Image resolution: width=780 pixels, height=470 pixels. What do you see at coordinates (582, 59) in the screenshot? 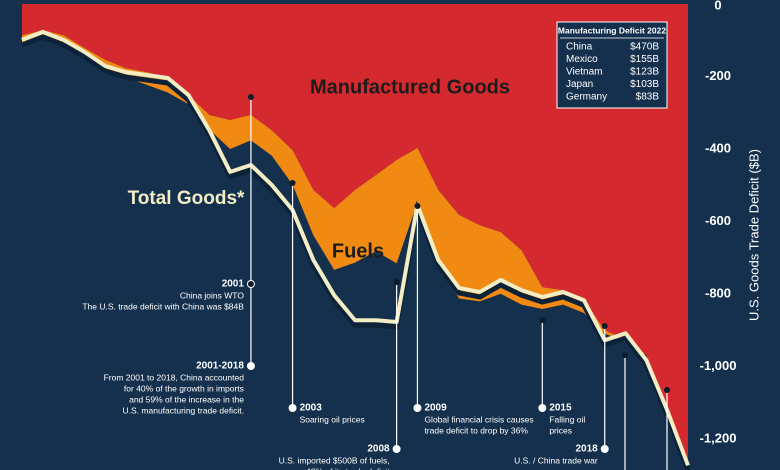
I see `table-country: Mexico` at bounding box center [582, 59].